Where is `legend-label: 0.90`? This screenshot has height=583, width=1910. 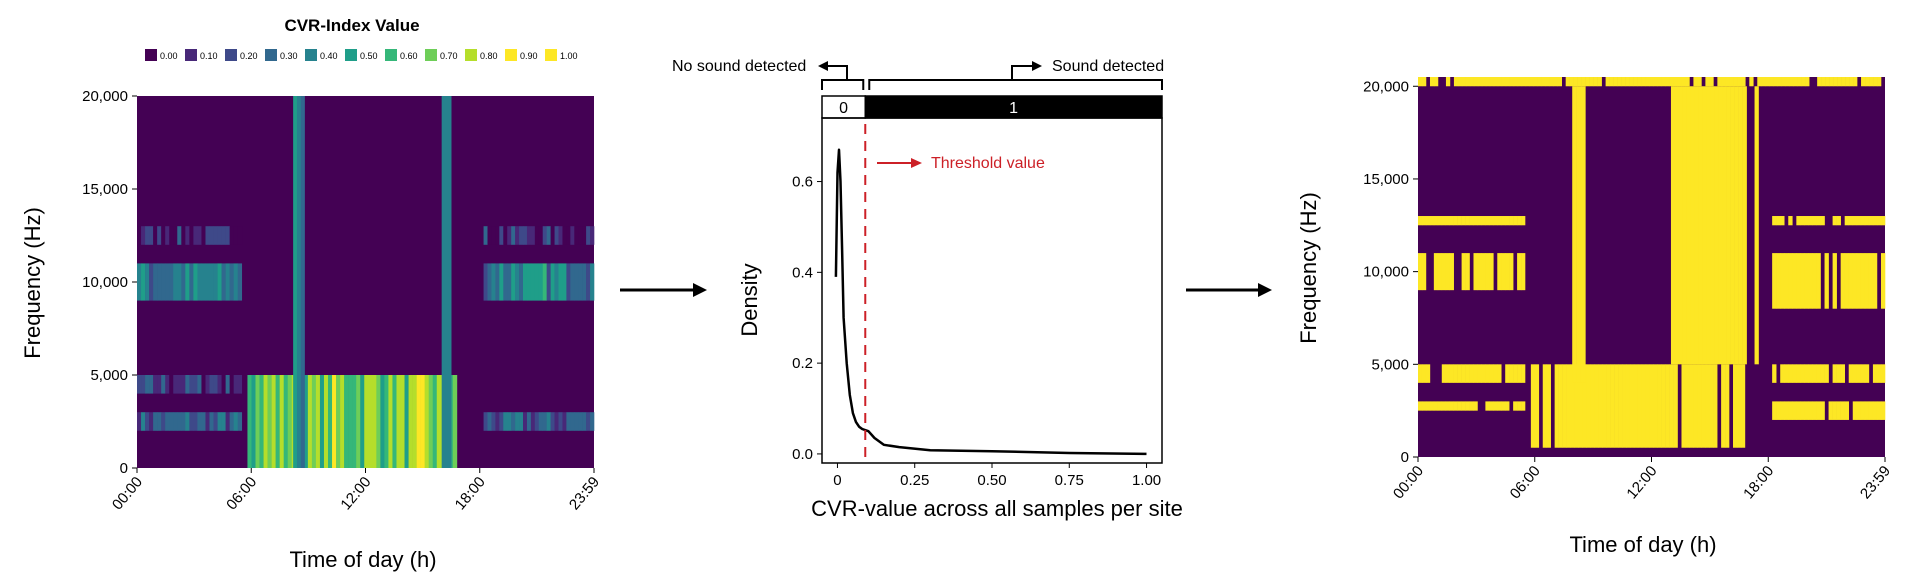 legend-label: 0.90 is located at coordinates (529, 56).